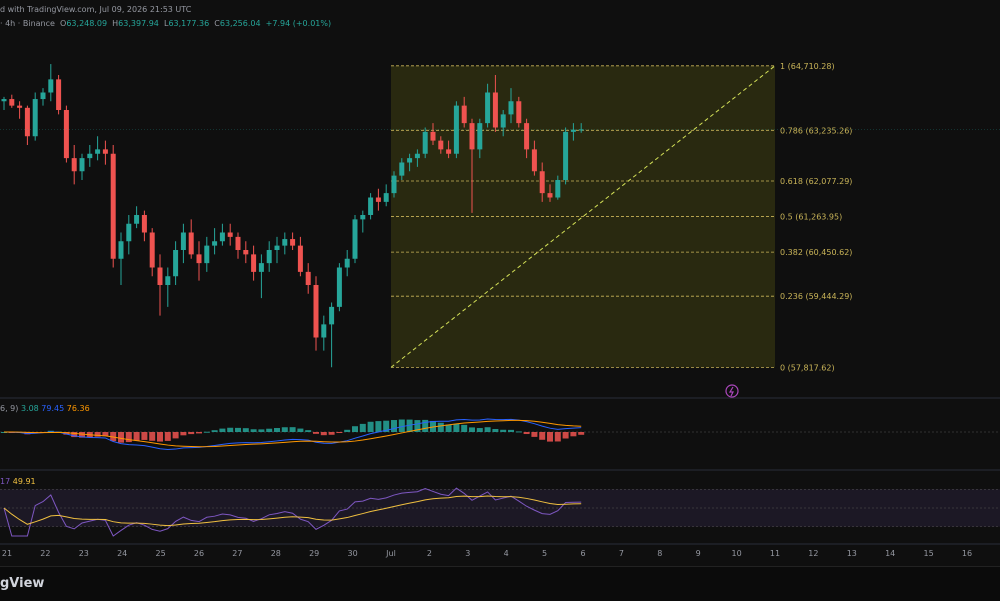 The image size is (1000, 601). I want to click on rsi-value: 49.91, so click(24, 481).